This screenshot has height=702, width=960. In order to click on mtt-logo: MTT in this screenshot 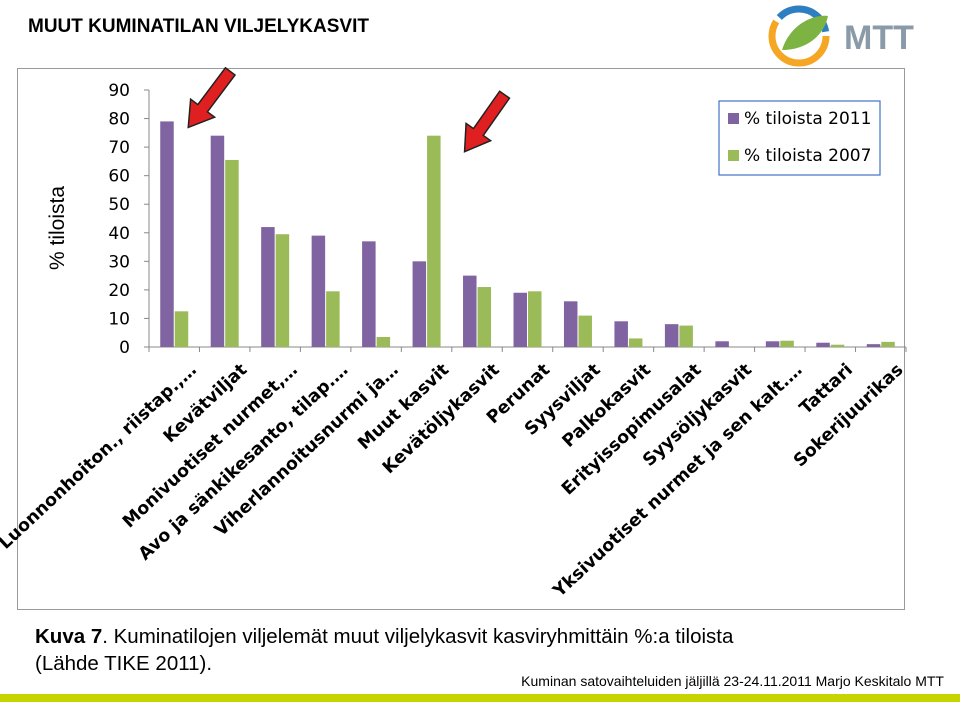, I will do `click(852, 36)`.